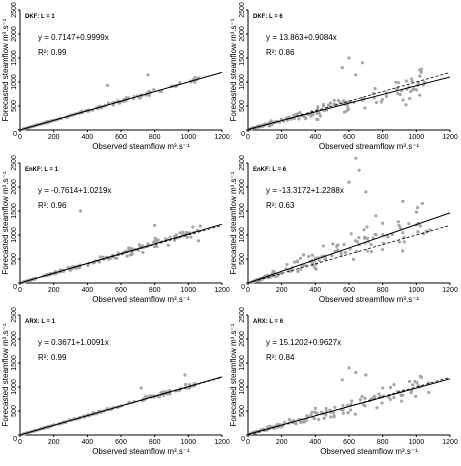 The height and width of the screenshot is (466, 461). I want to click on panel-title: DKF: L = 6, so click(268, 17).